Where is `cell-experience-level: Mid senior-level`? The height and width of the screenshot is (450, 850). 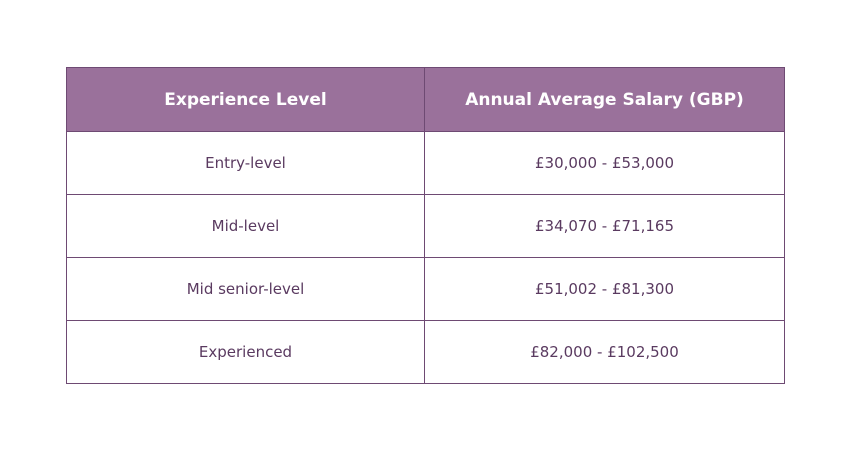 cell-experience-level: Mid senior-level is located at coordinates (245, 289).